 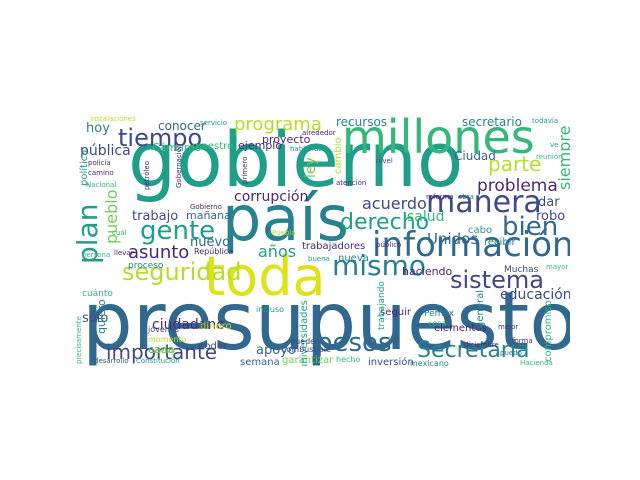 I want to click on cloud-word-bien: bien, so click(x=530, y=227).